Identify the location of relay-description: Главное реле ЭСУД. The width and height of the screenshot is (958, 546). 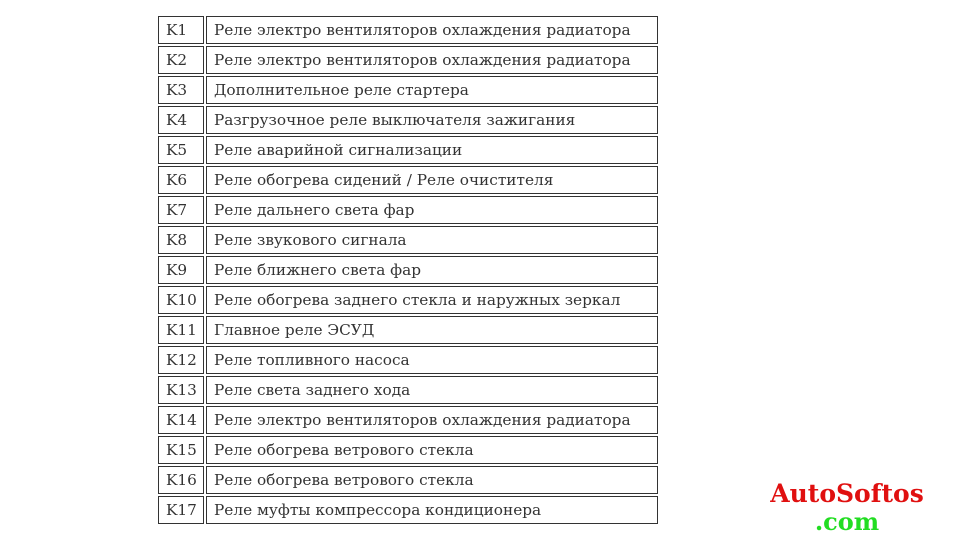
(432, 330).